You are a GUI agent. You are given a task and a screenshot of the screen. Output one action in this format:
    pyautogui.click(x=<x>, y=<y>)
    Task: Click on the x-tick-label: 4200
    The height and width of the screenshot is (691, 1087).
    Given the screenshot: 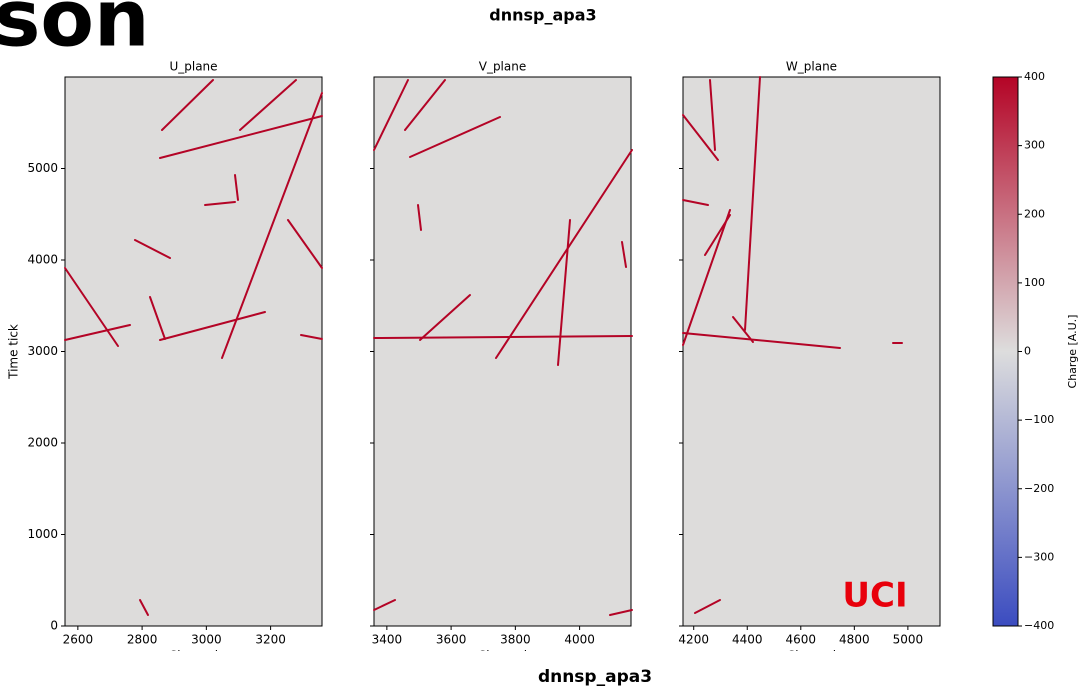 What is the action you would take?
    pyautogui.click(x=693, y=640)
    